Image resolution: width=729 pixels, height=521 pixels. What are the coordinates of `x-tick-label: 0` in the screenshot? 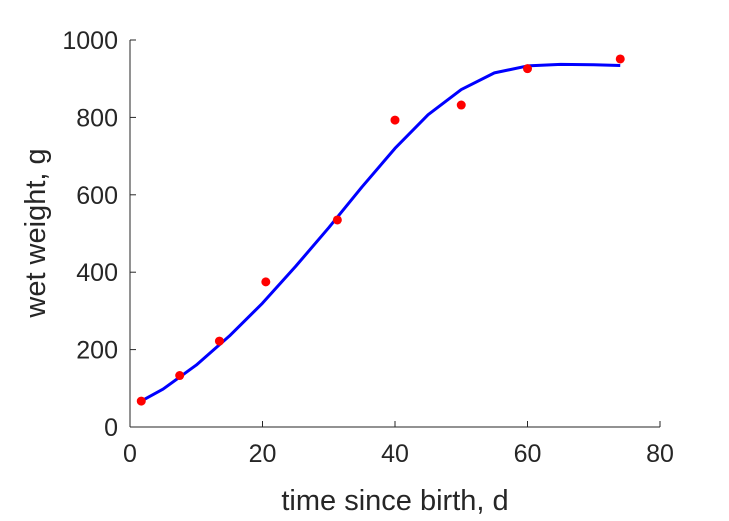 It's located at (130, 454).